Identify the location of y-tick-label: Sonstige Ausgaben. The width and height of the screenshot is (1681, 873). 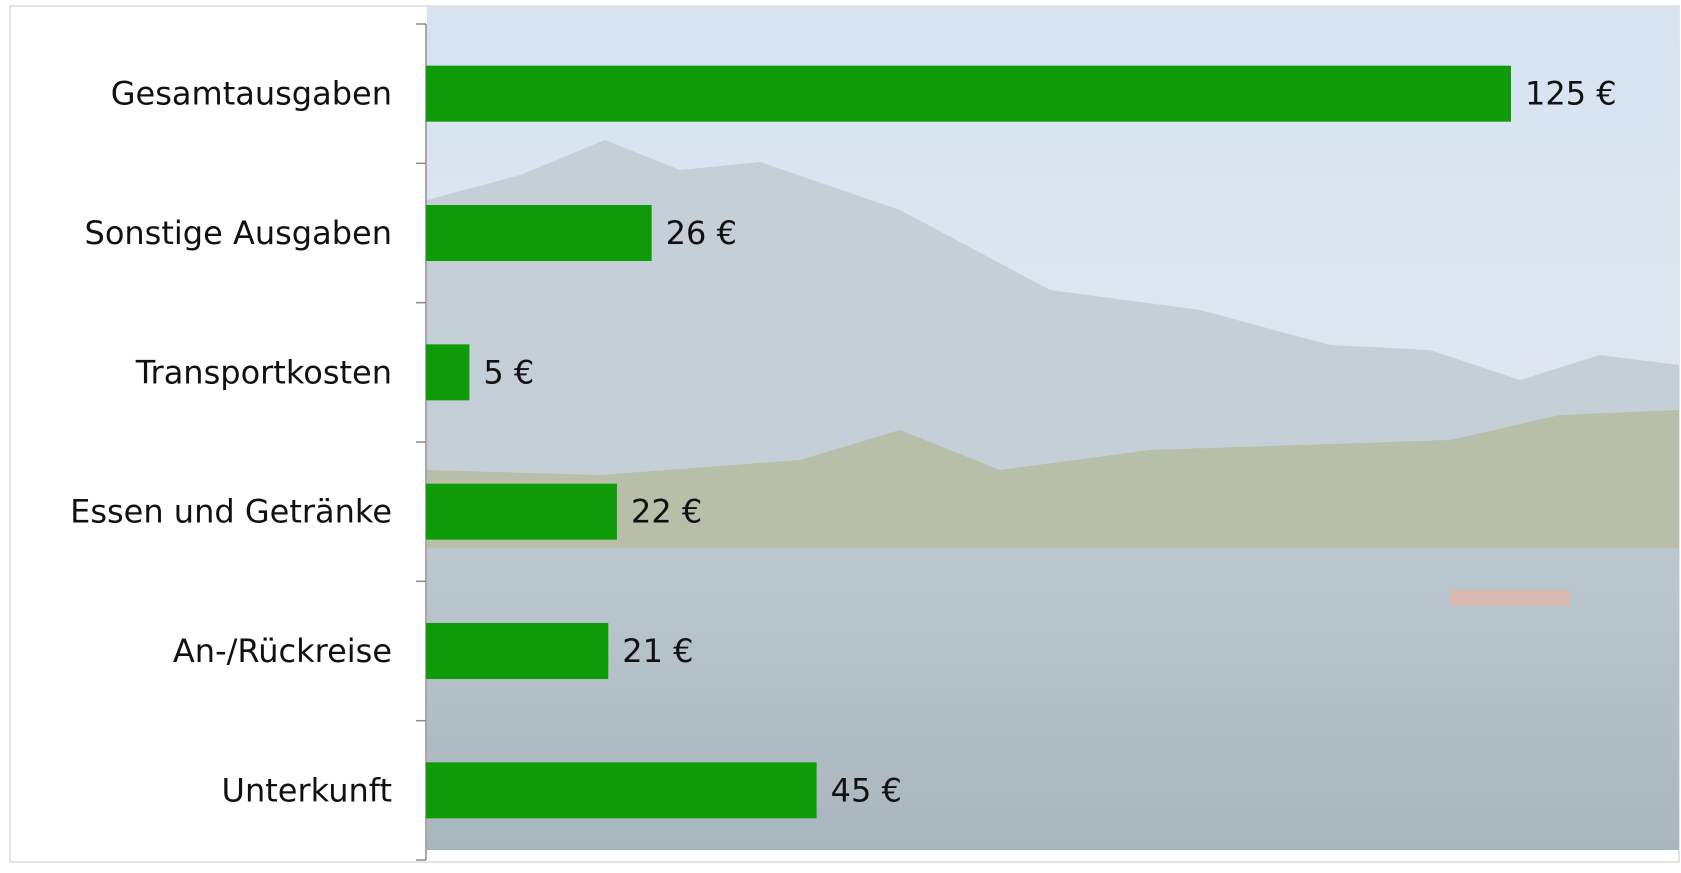
(239, 233).